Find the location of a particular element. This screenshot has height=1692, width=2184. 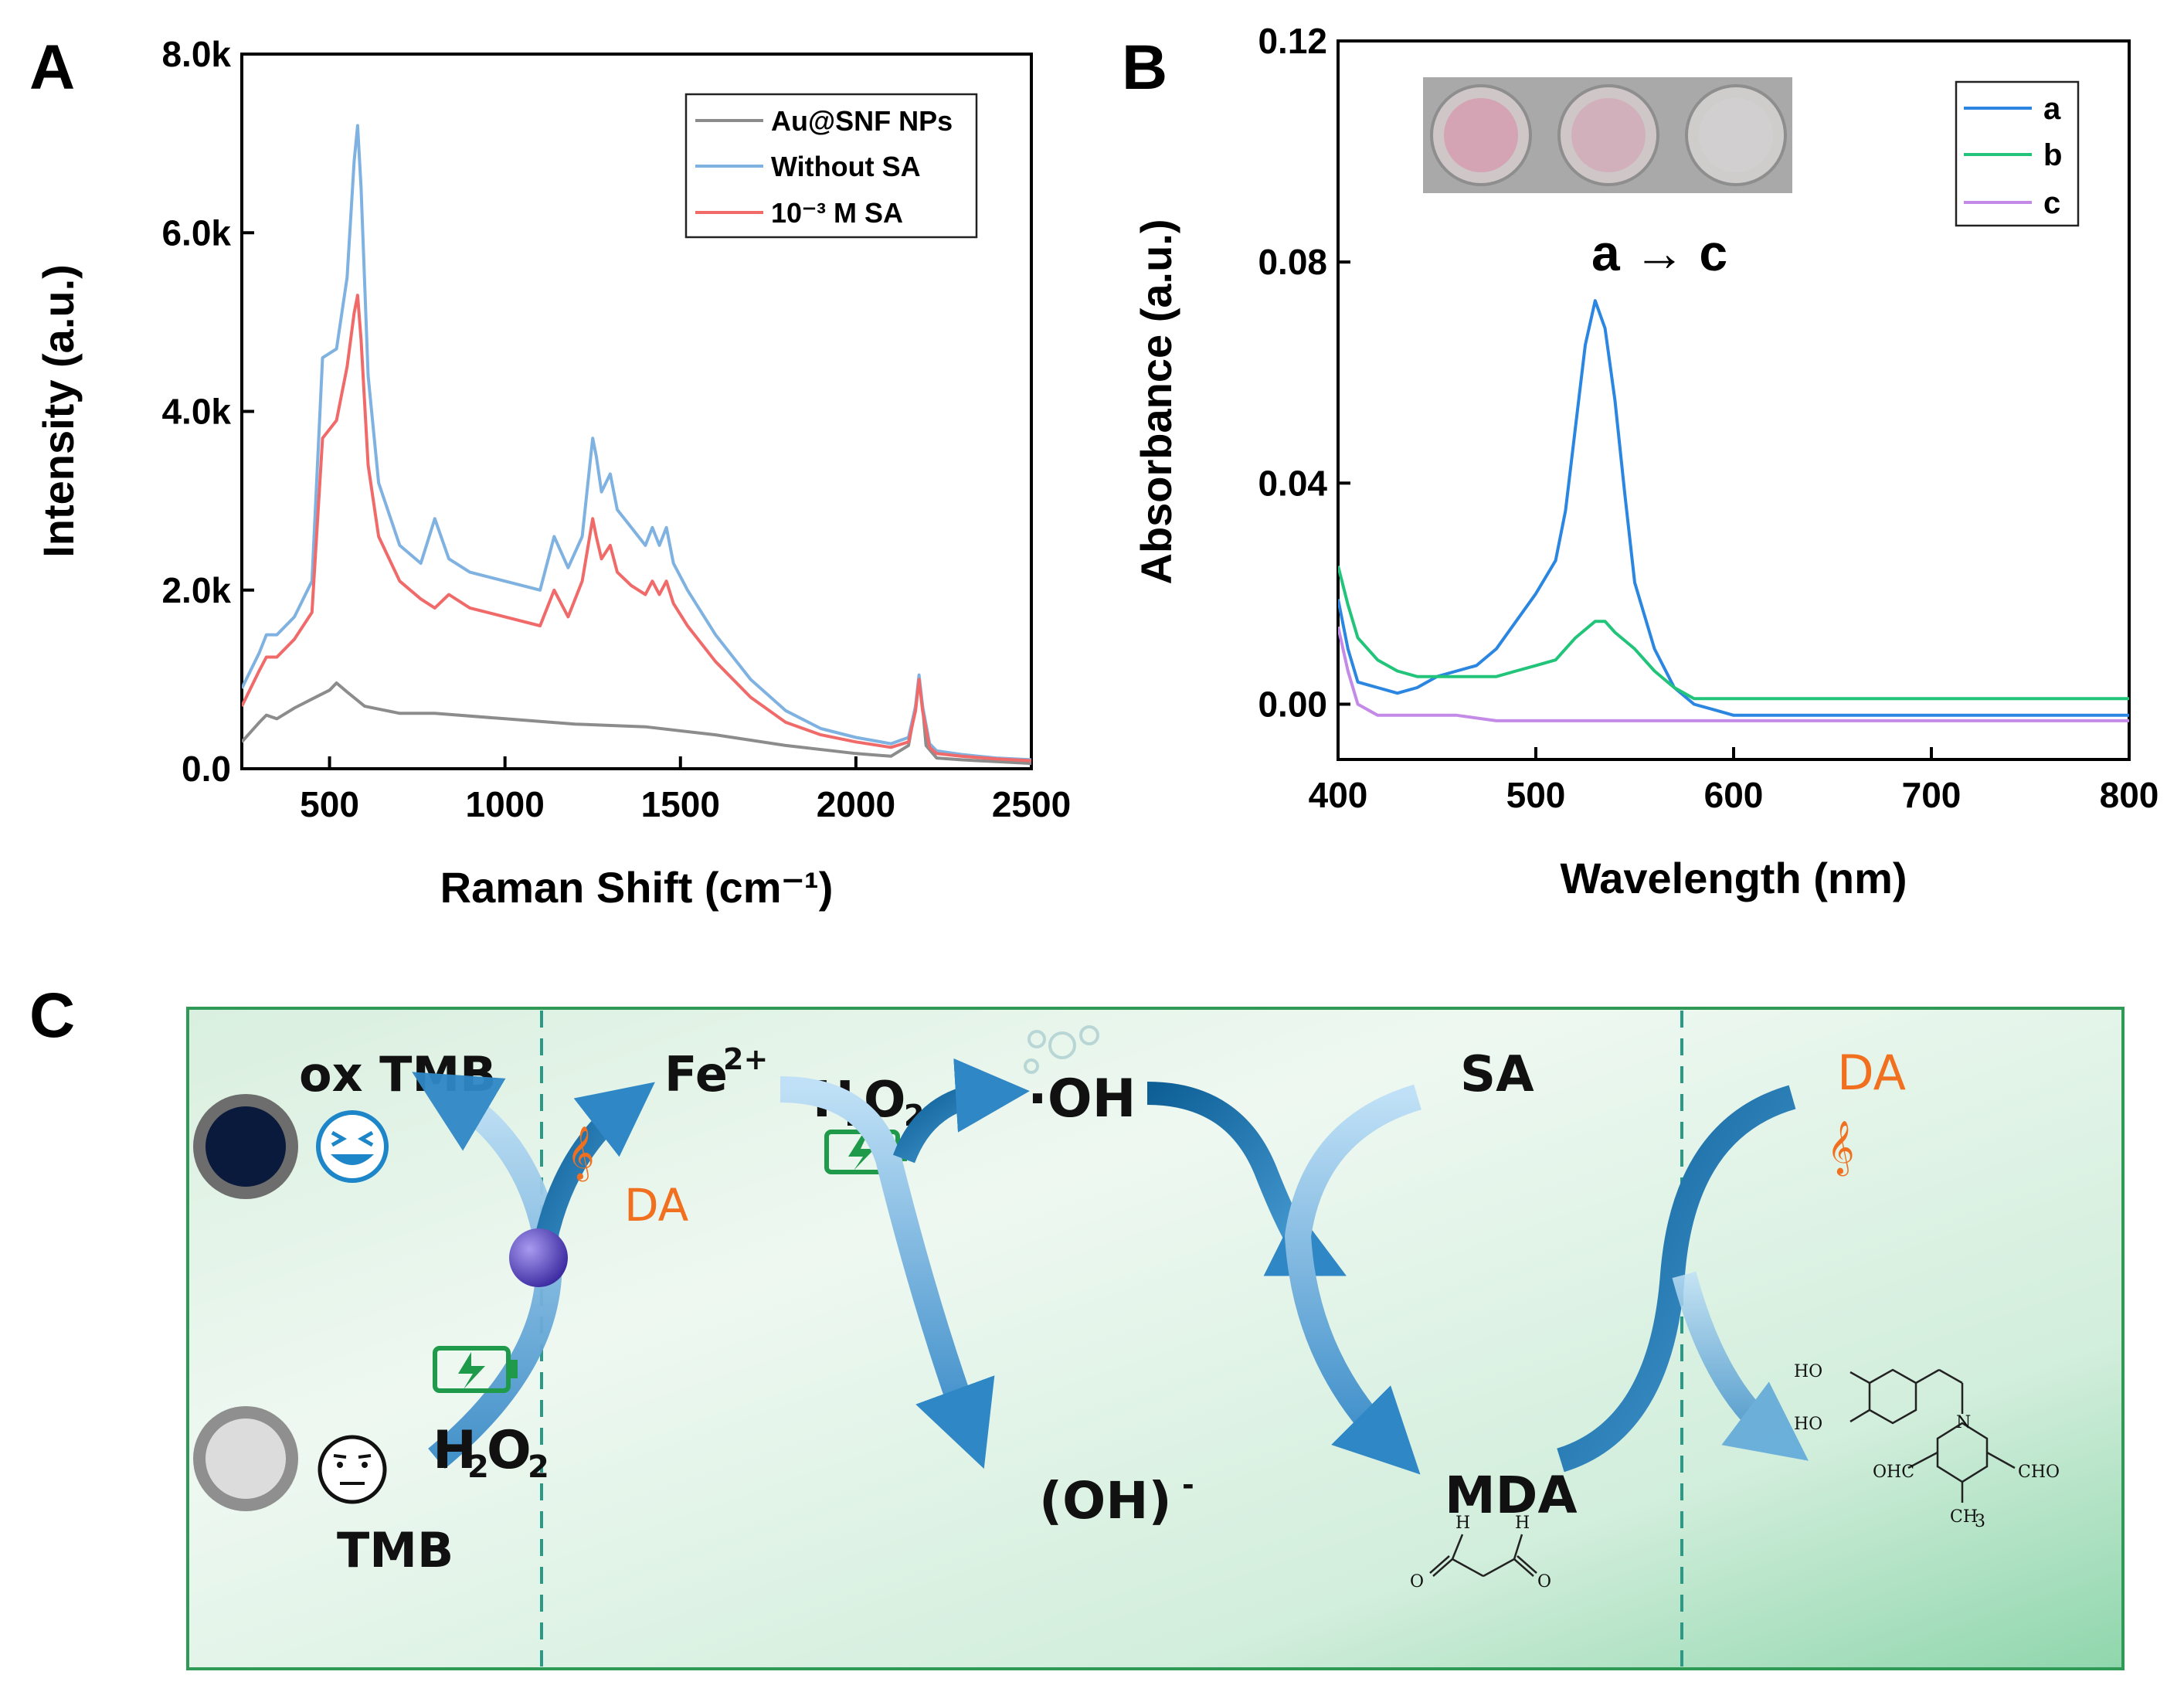

absorbance-x-tick-label: 500 is located at coordinates (1536, 795).